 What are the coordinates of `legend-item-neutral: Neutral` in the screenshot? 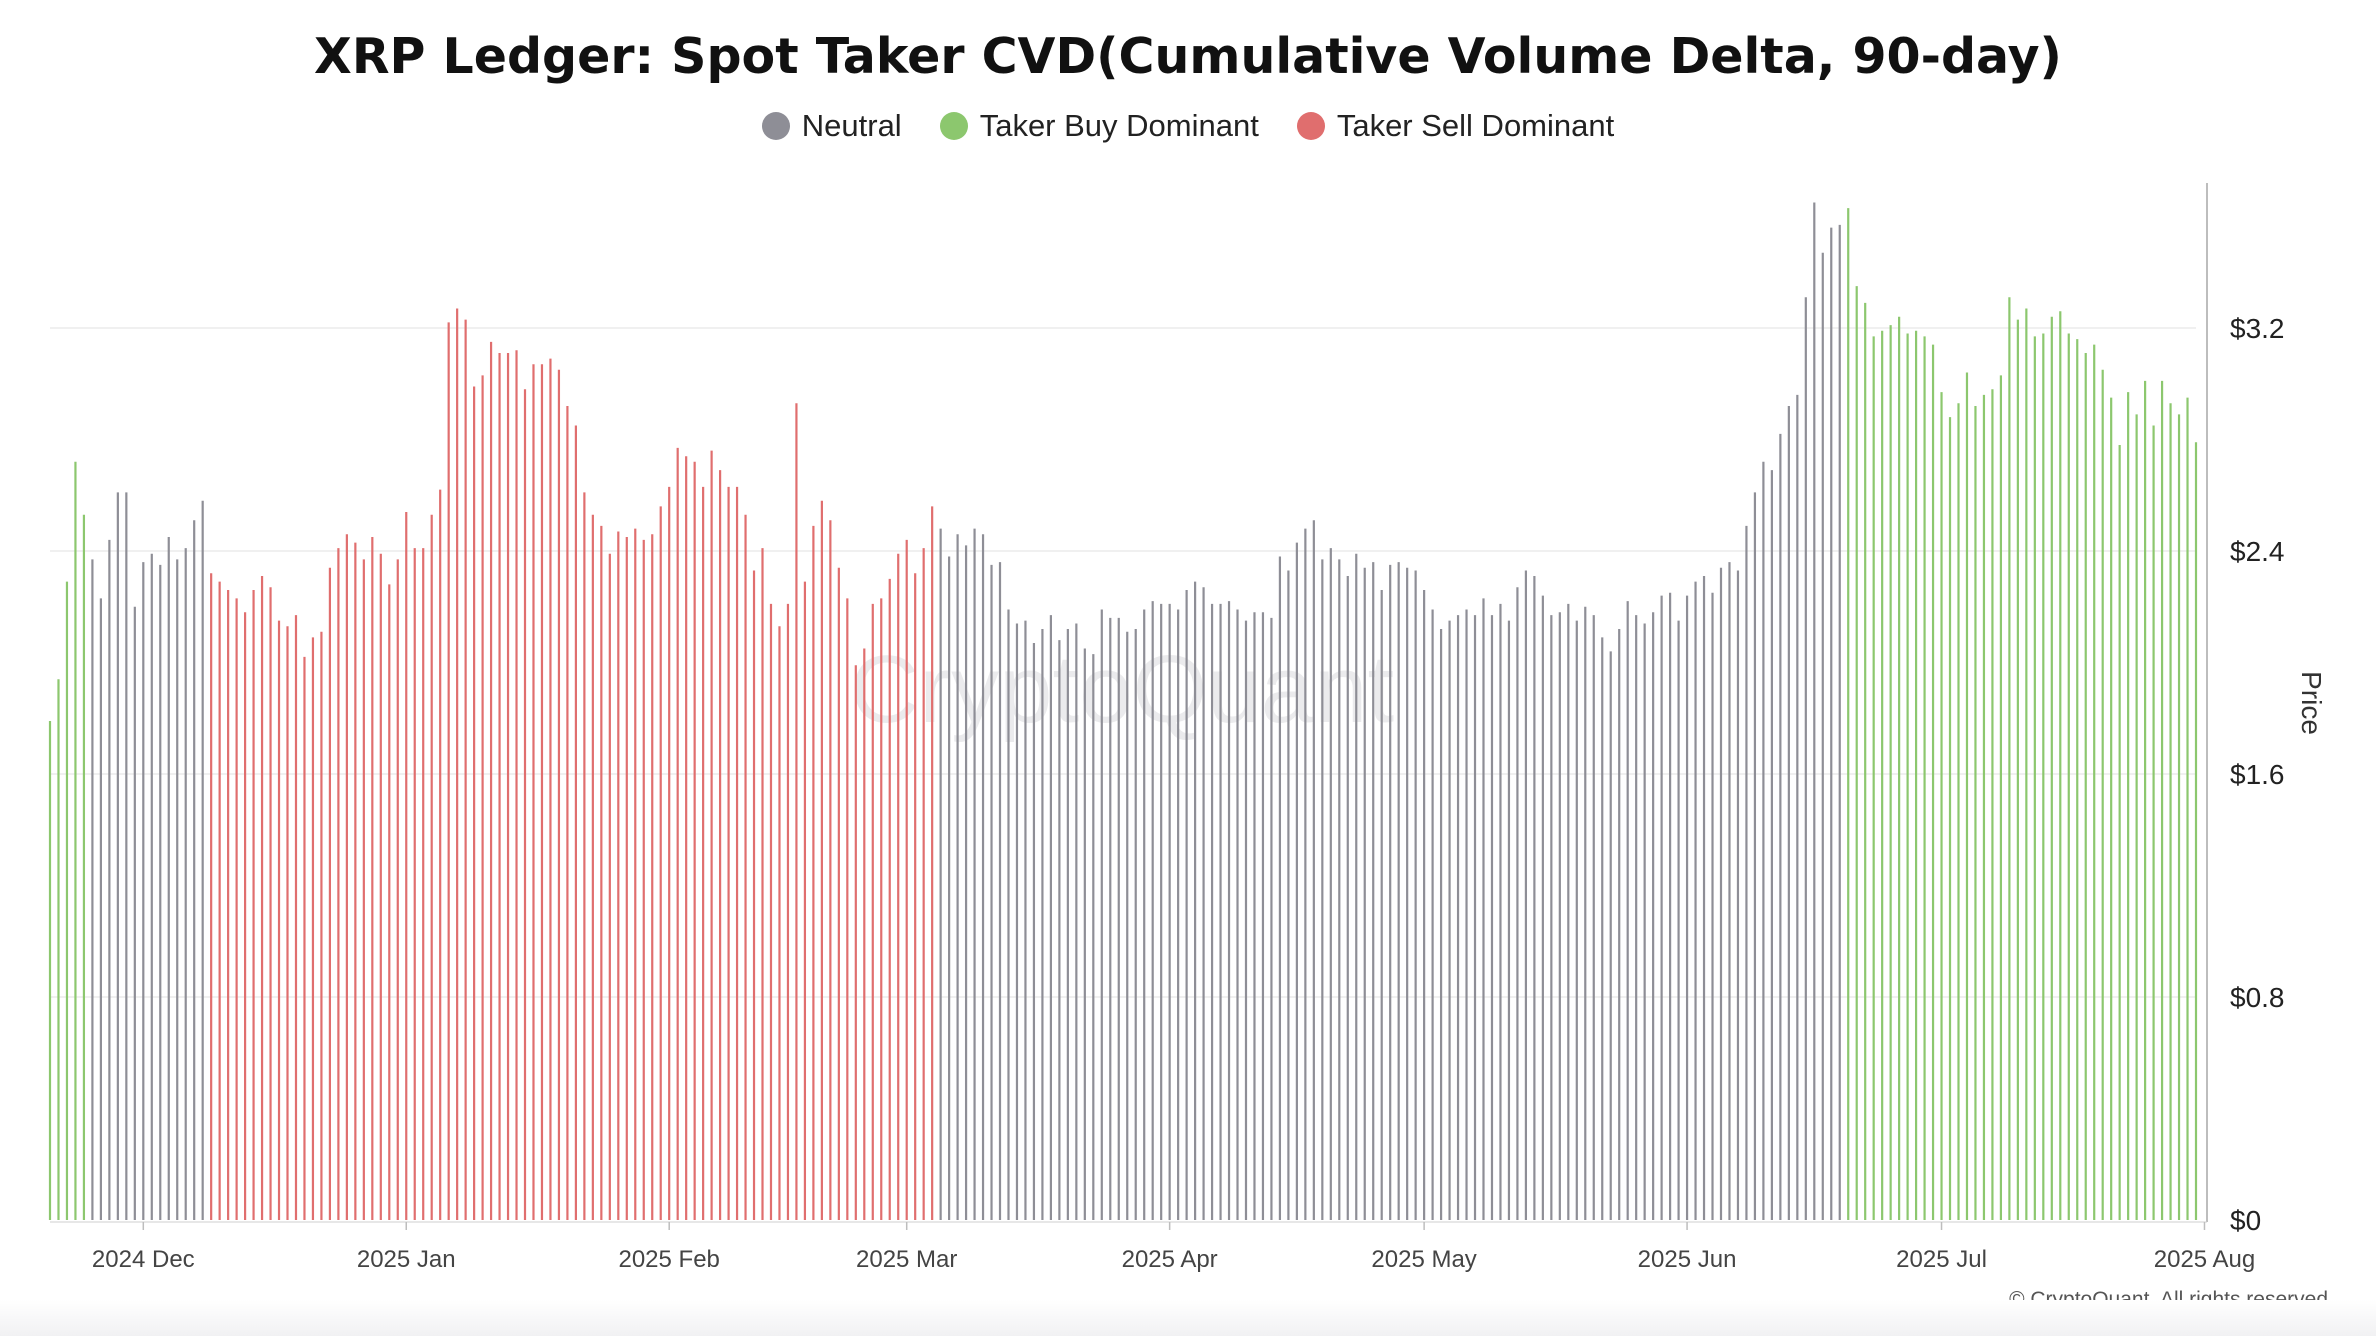 It's located at (831, 126).